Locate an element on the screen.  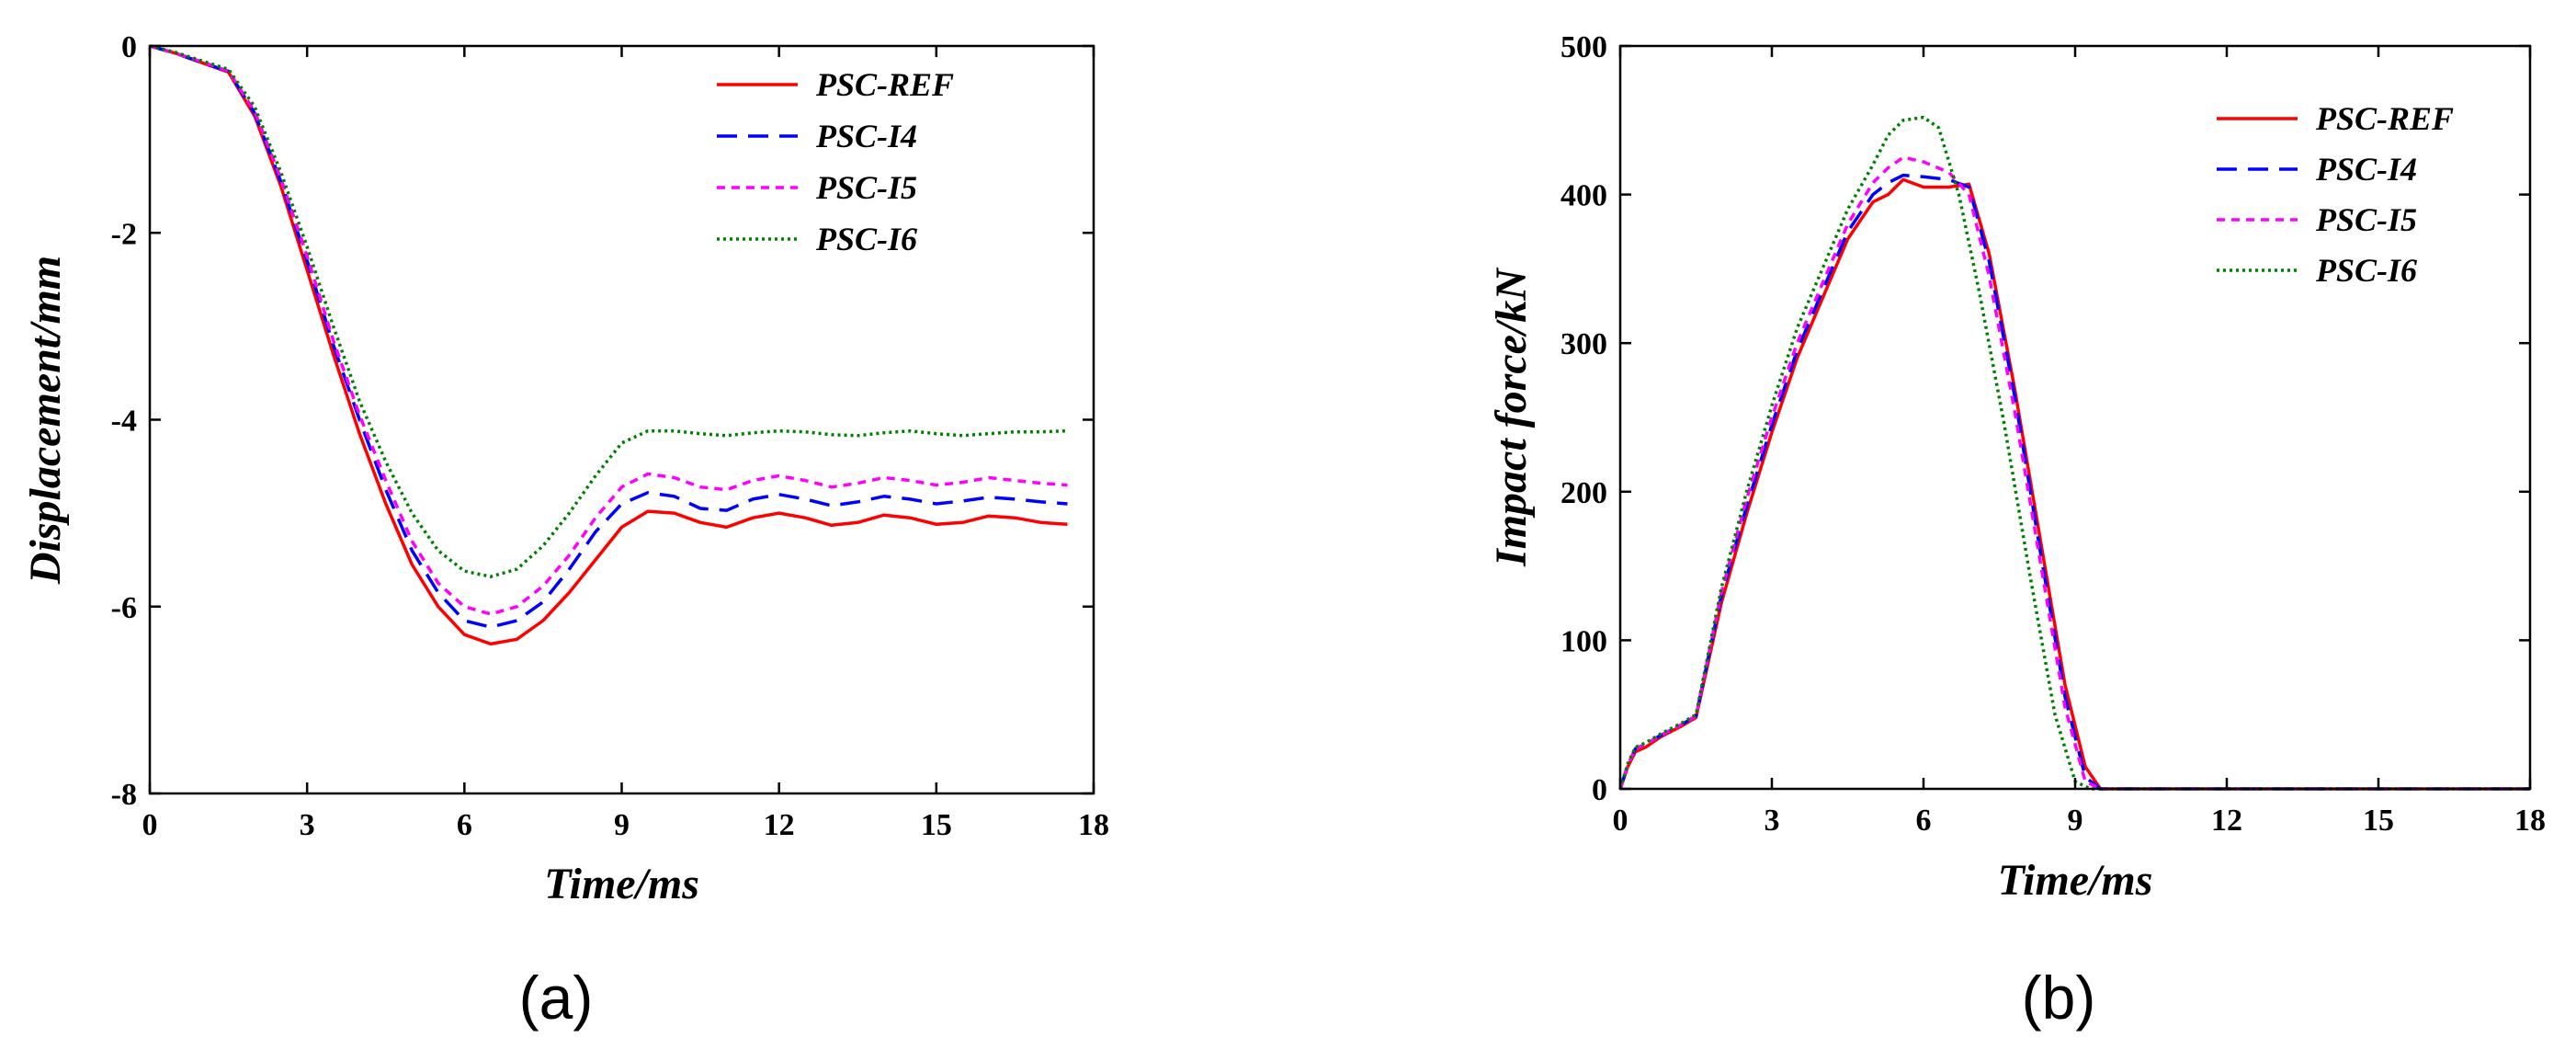
panel-label-b: (b) is located at coordinates (2059, 998).